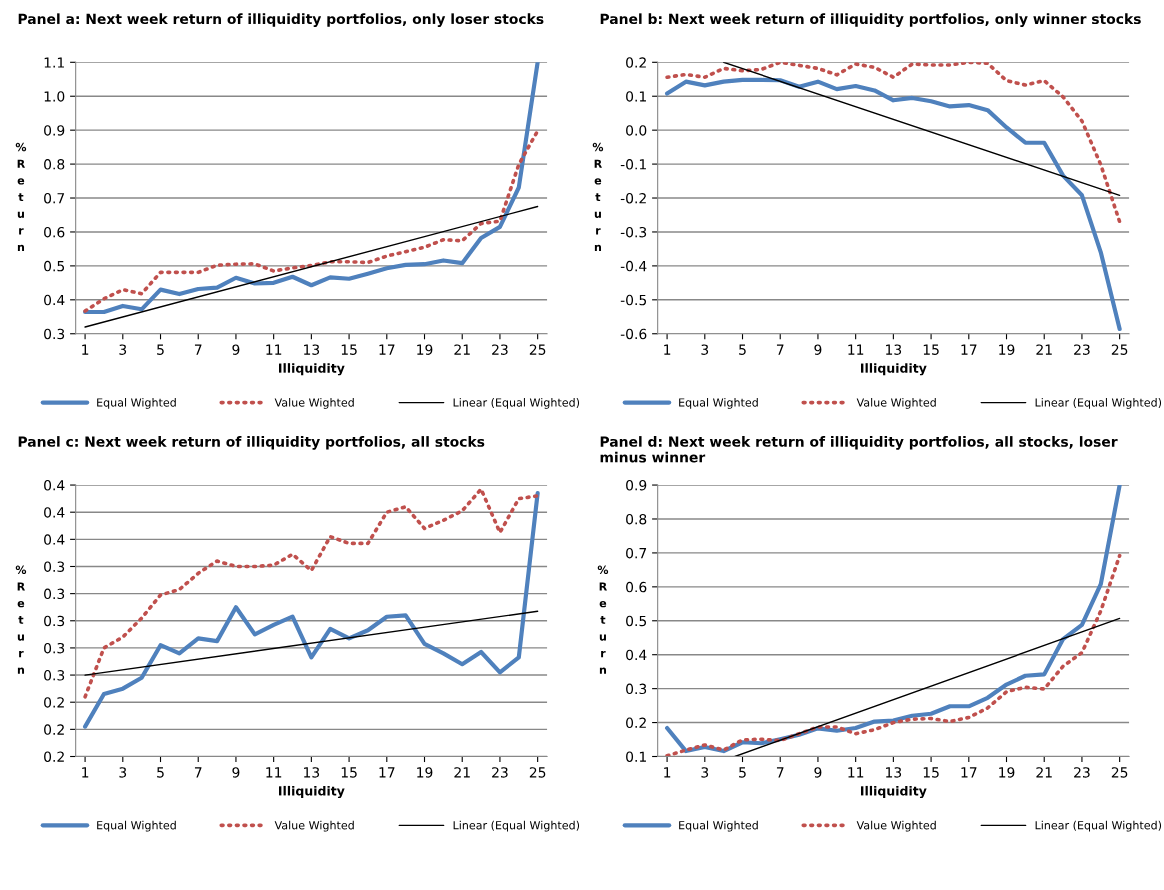  I want to click on y-tick-label: 0.1, so click(636, 756).